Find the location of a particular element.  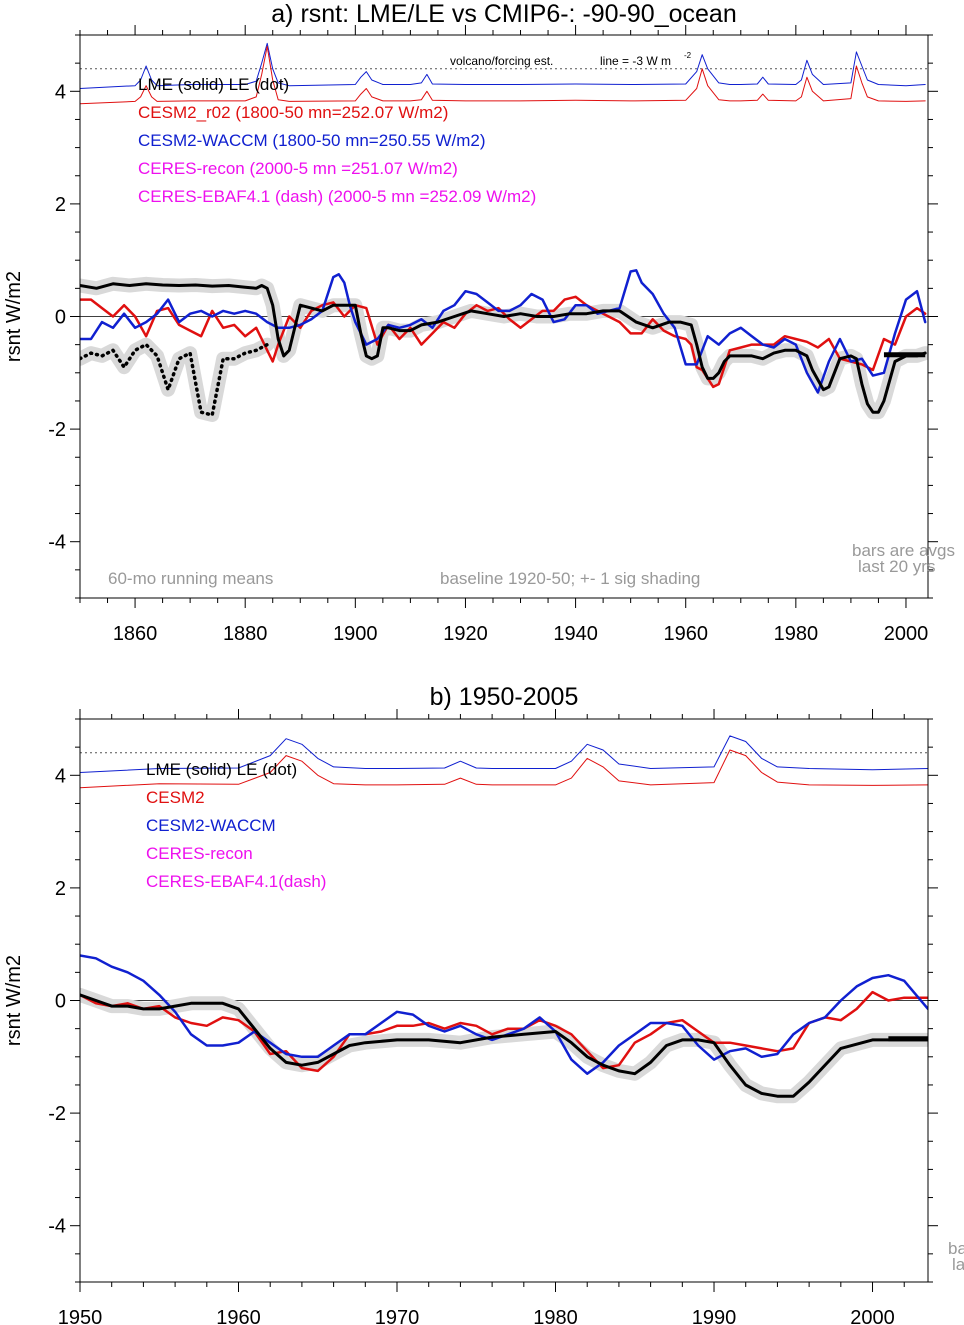

annotation-bars1: ba is located at coordinates (956, 1248).